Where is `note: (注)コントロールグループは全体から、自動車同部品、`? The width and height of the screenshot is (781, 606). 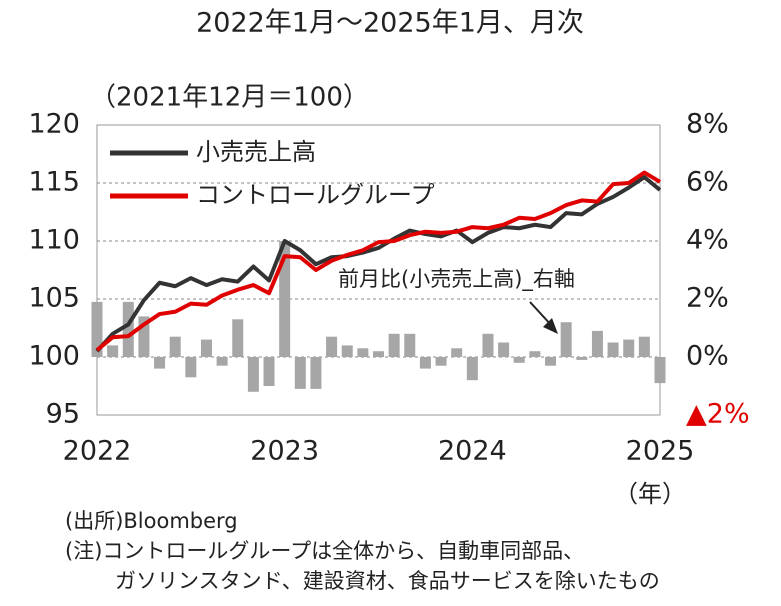
note: (注)コントロールグループは全体から、自動車同部品、 is located at coordinates (324, 551).